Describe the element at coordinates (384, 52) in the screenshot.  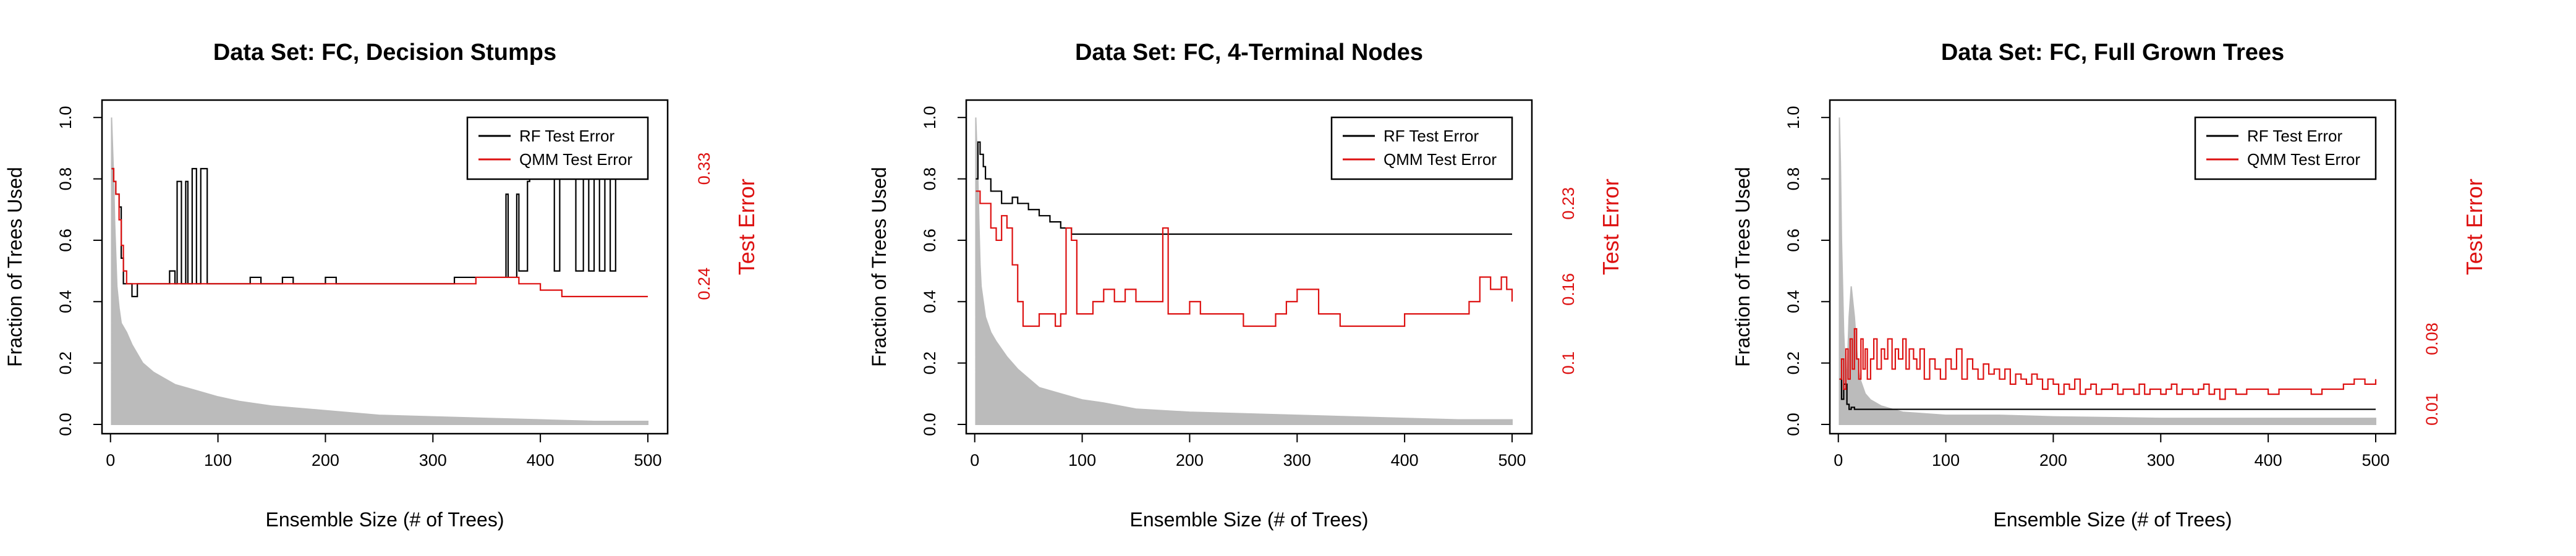
I see `chart-title: Data Set: FC, Decision Stumps` at that location.